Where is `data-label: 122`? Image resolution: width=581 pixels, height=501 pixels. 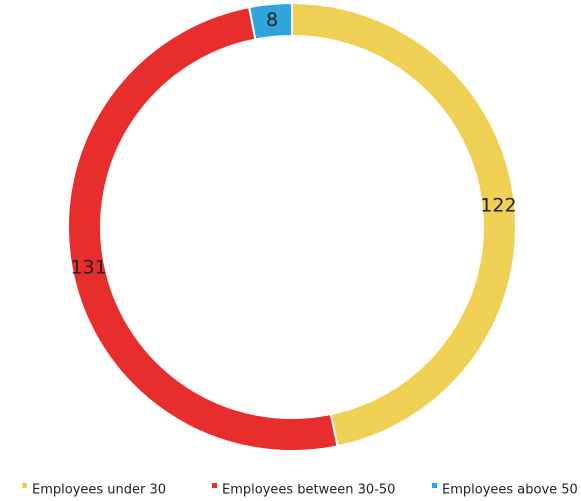 data-label: 122 is located at coordinates (498, 205).